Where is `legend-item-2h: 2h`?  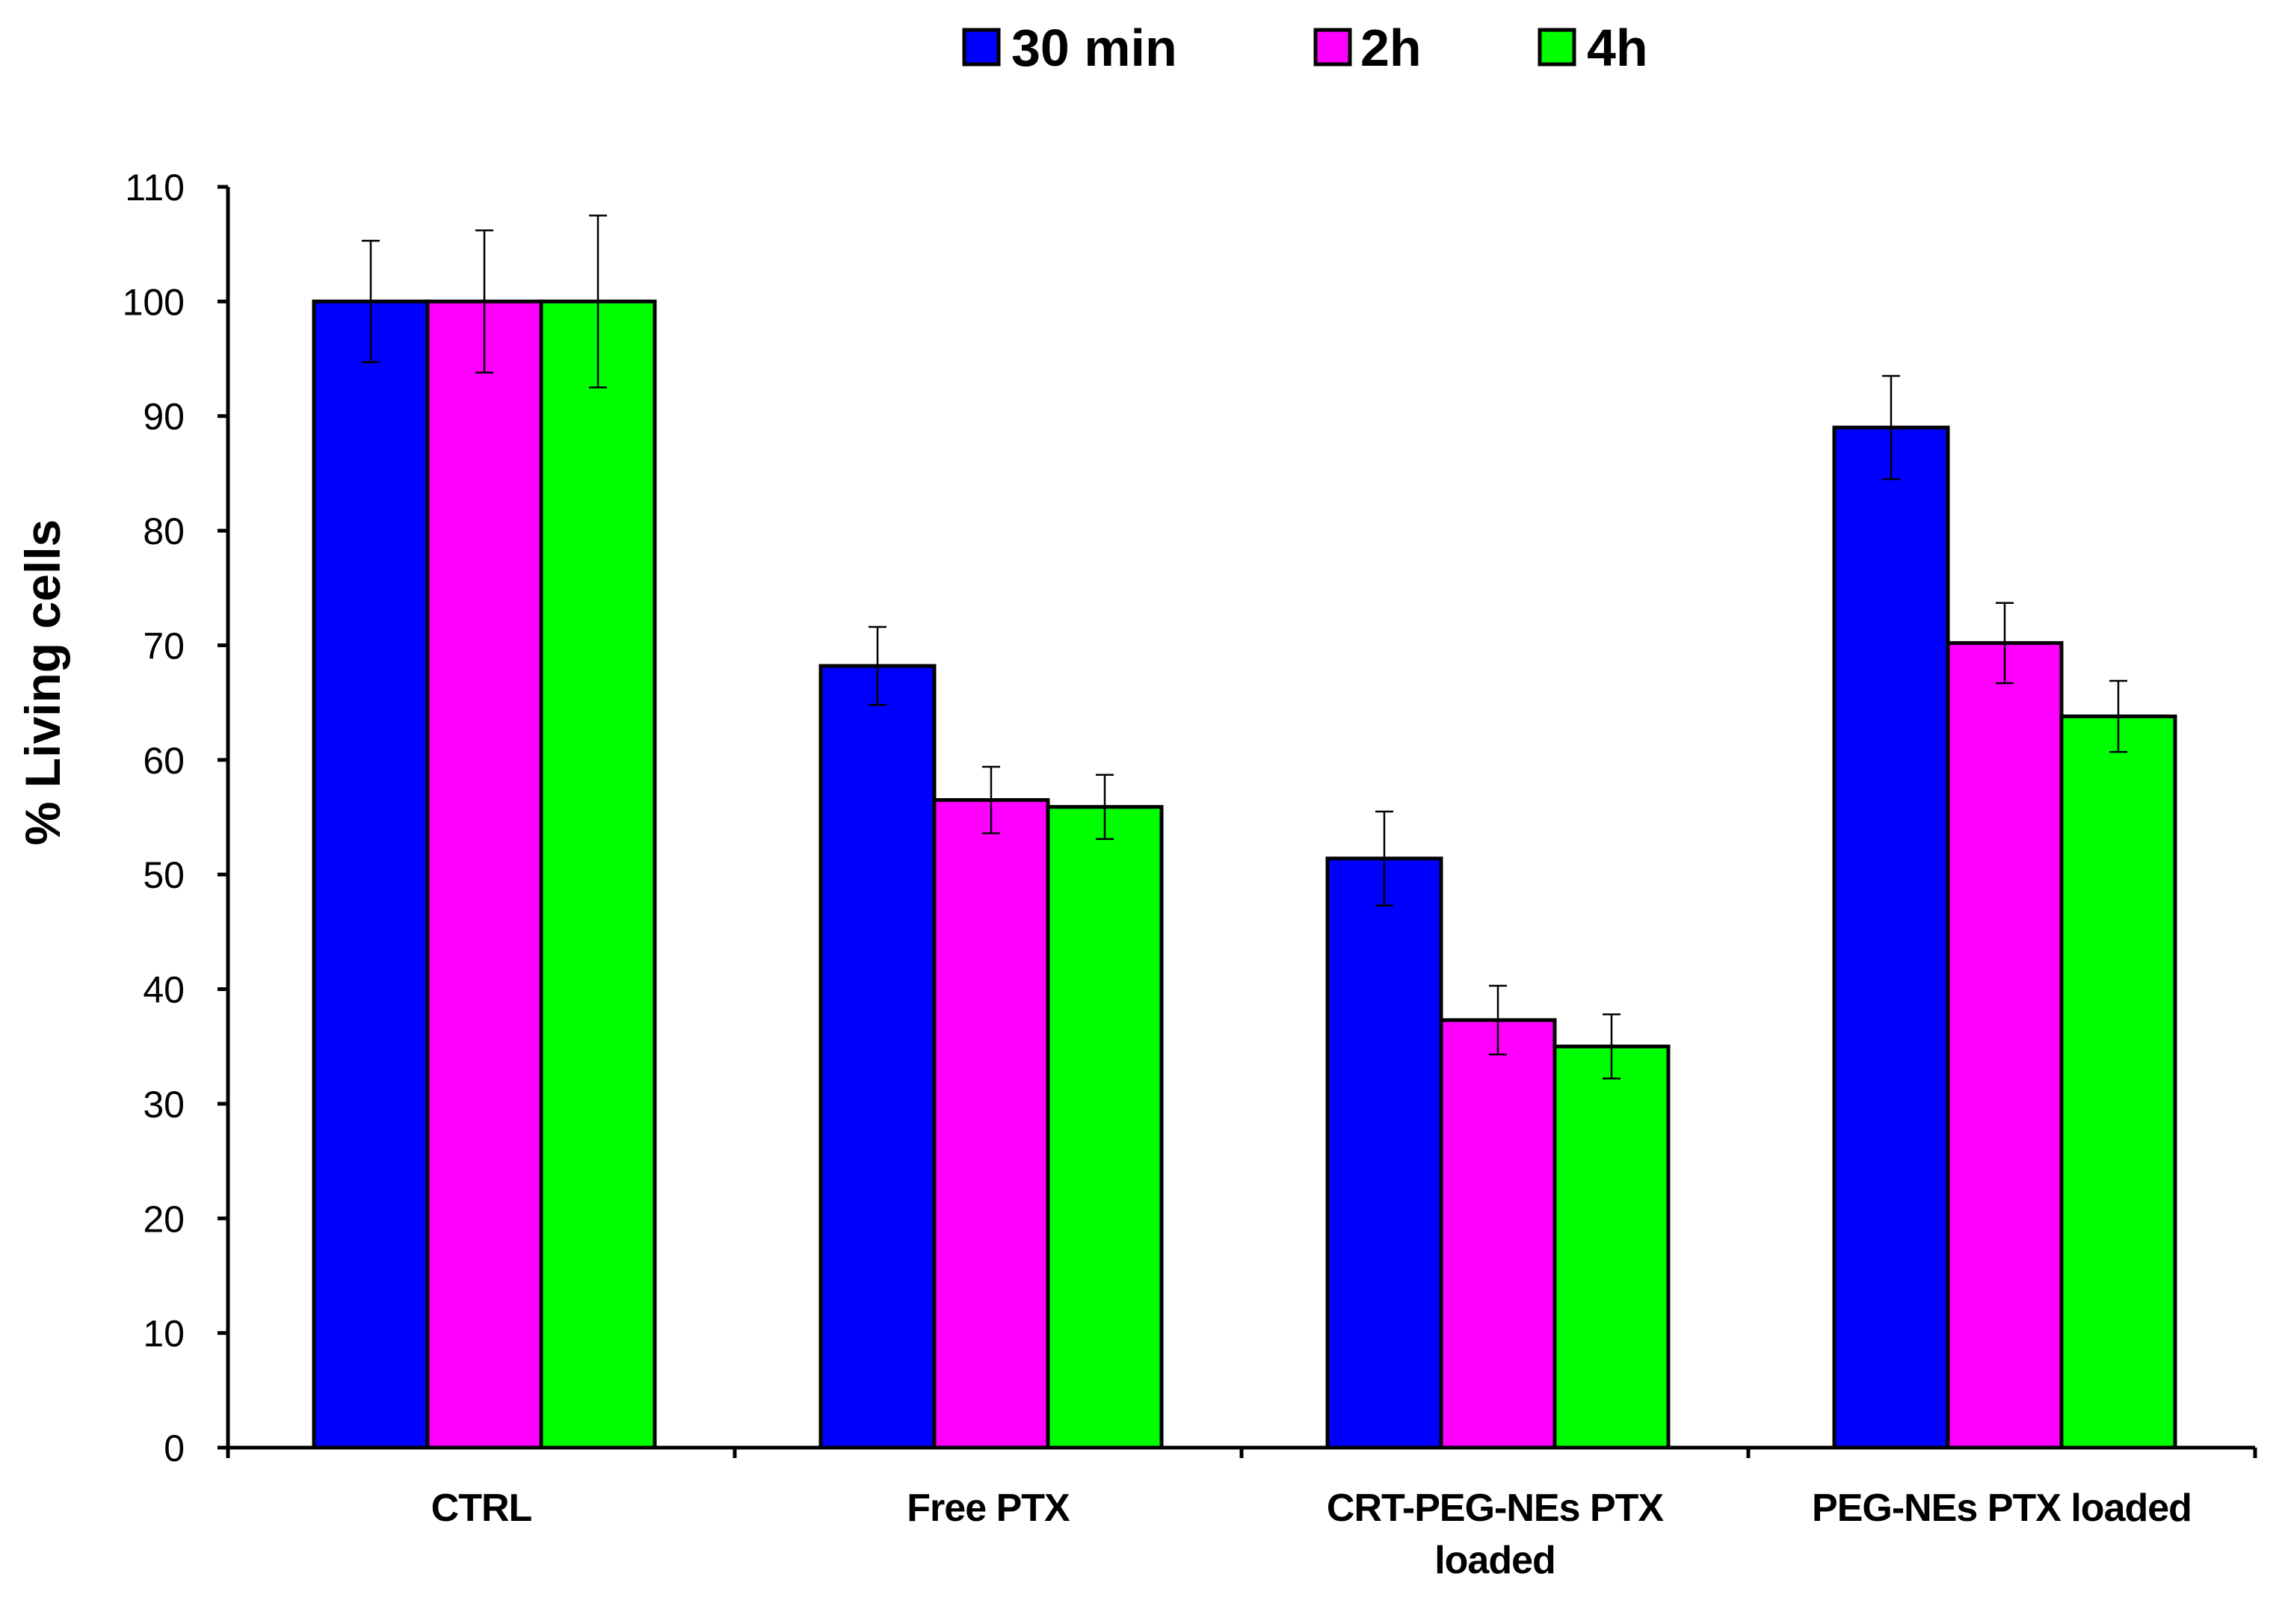
legend-item-2h: 2h is located at coordinates (1367, 48).